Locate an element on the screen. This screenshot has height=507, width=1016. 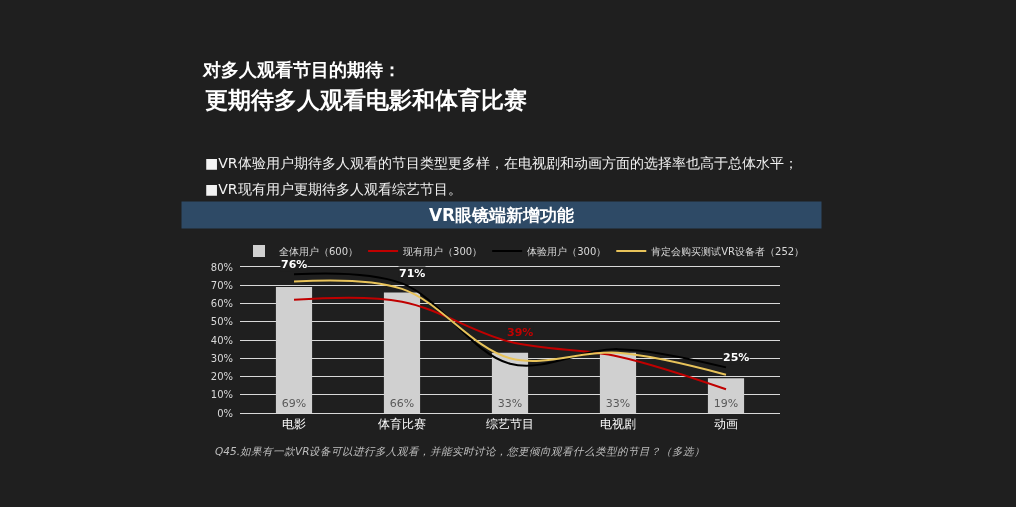
y-tick-label: 30% is located at coordinates (221, 358).